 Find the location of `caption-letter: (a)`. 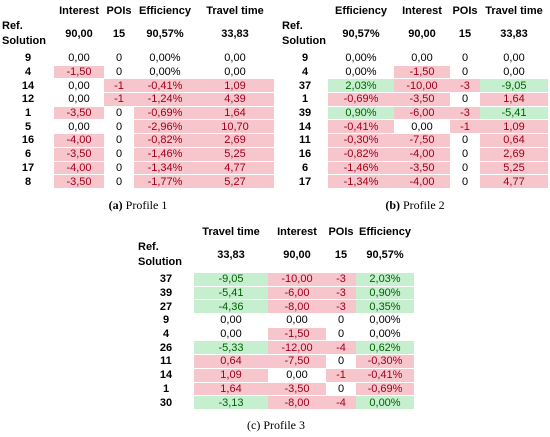

caption-letter: (a) is located at coordinates (115, 205).